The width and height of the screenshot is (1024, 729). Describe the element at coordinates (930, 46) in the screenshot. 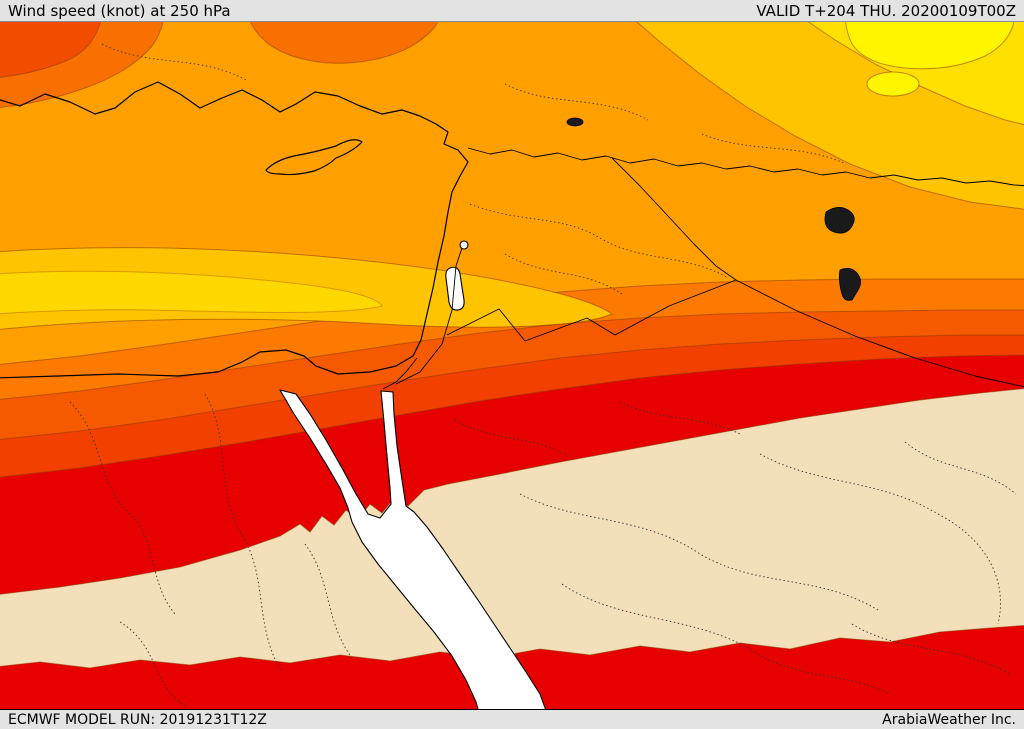

I see `wind-min-bright-yellow-blob` at that location.